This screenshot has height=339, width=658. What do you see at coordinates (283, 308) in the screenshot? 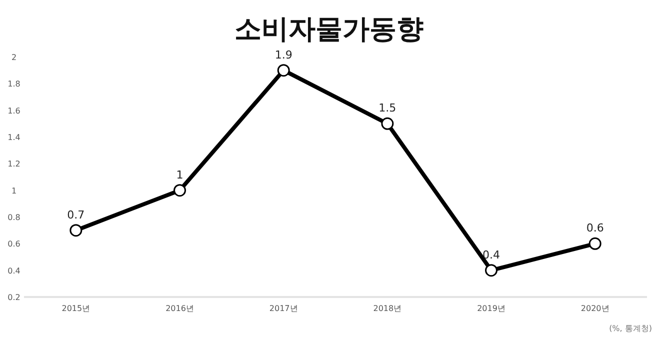
I see `x-tick-label: 2017년` at bounding box center [283, 308].